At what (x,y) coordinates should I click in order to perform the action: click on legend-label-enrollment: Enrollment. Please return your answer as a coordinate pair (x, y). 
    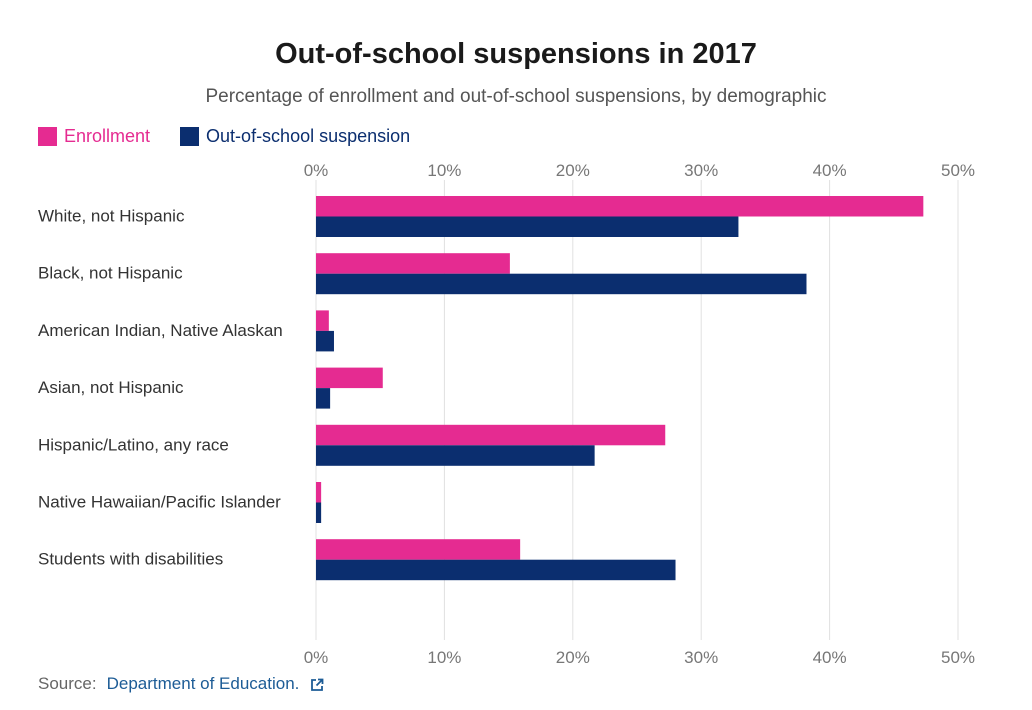
    Looking at the image, I should click on (107, 136).